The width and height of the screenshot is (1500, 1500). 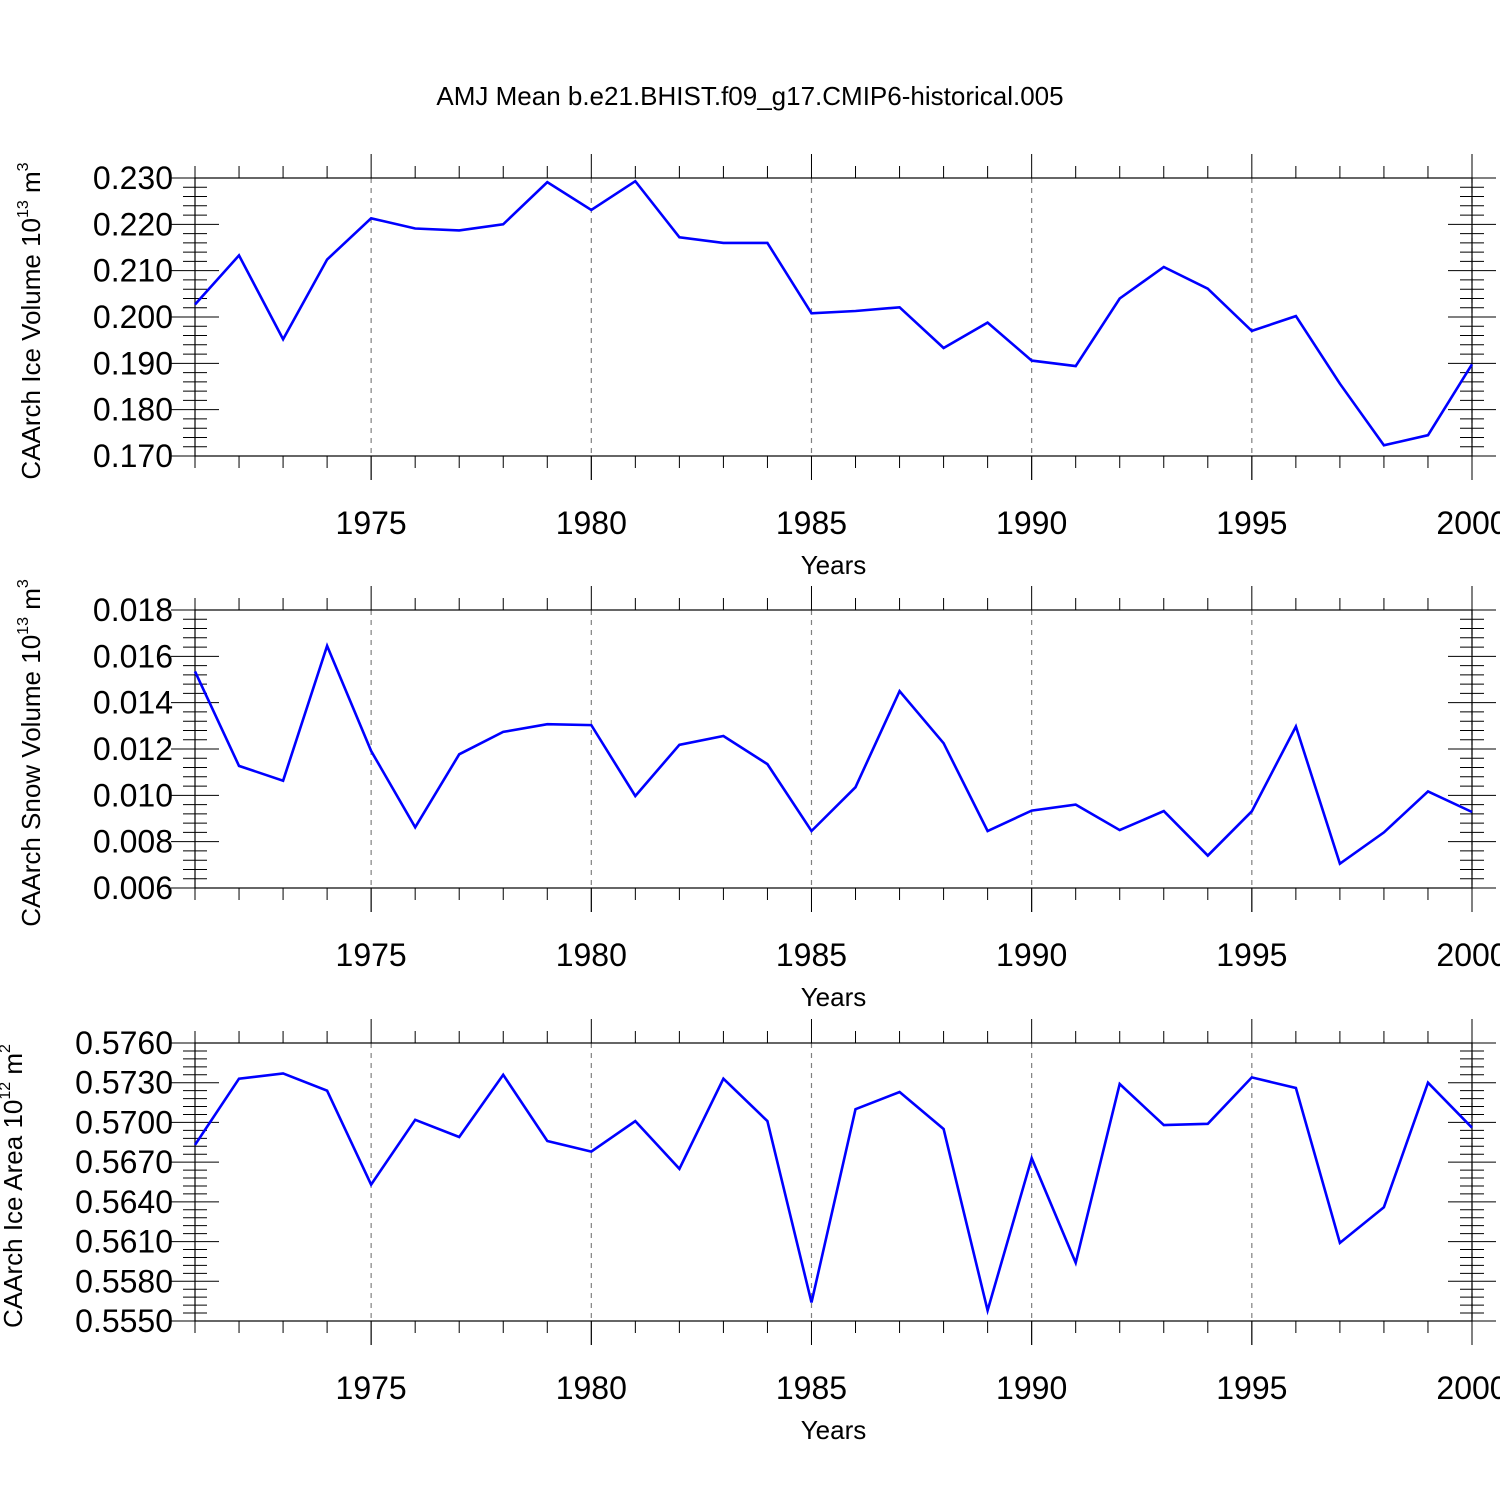 I want to click on y-tick-label: 0.220, so click(x=133, y=224).